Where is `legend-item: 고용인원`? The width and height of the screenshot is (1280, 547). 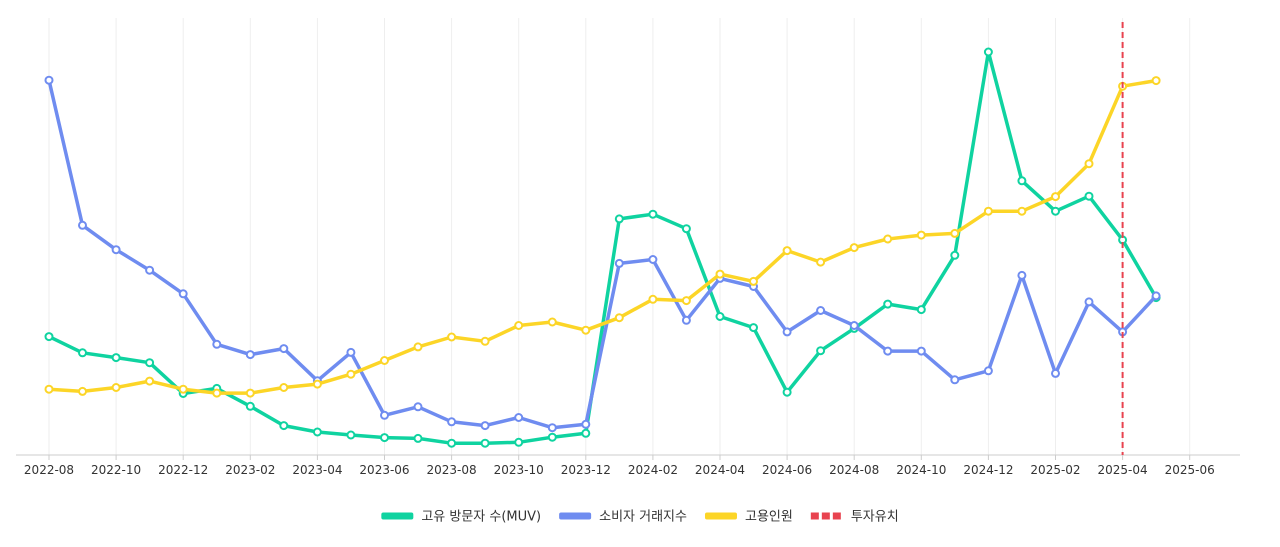
legend-item: 고용인원 is located at coordinates (748, 517).